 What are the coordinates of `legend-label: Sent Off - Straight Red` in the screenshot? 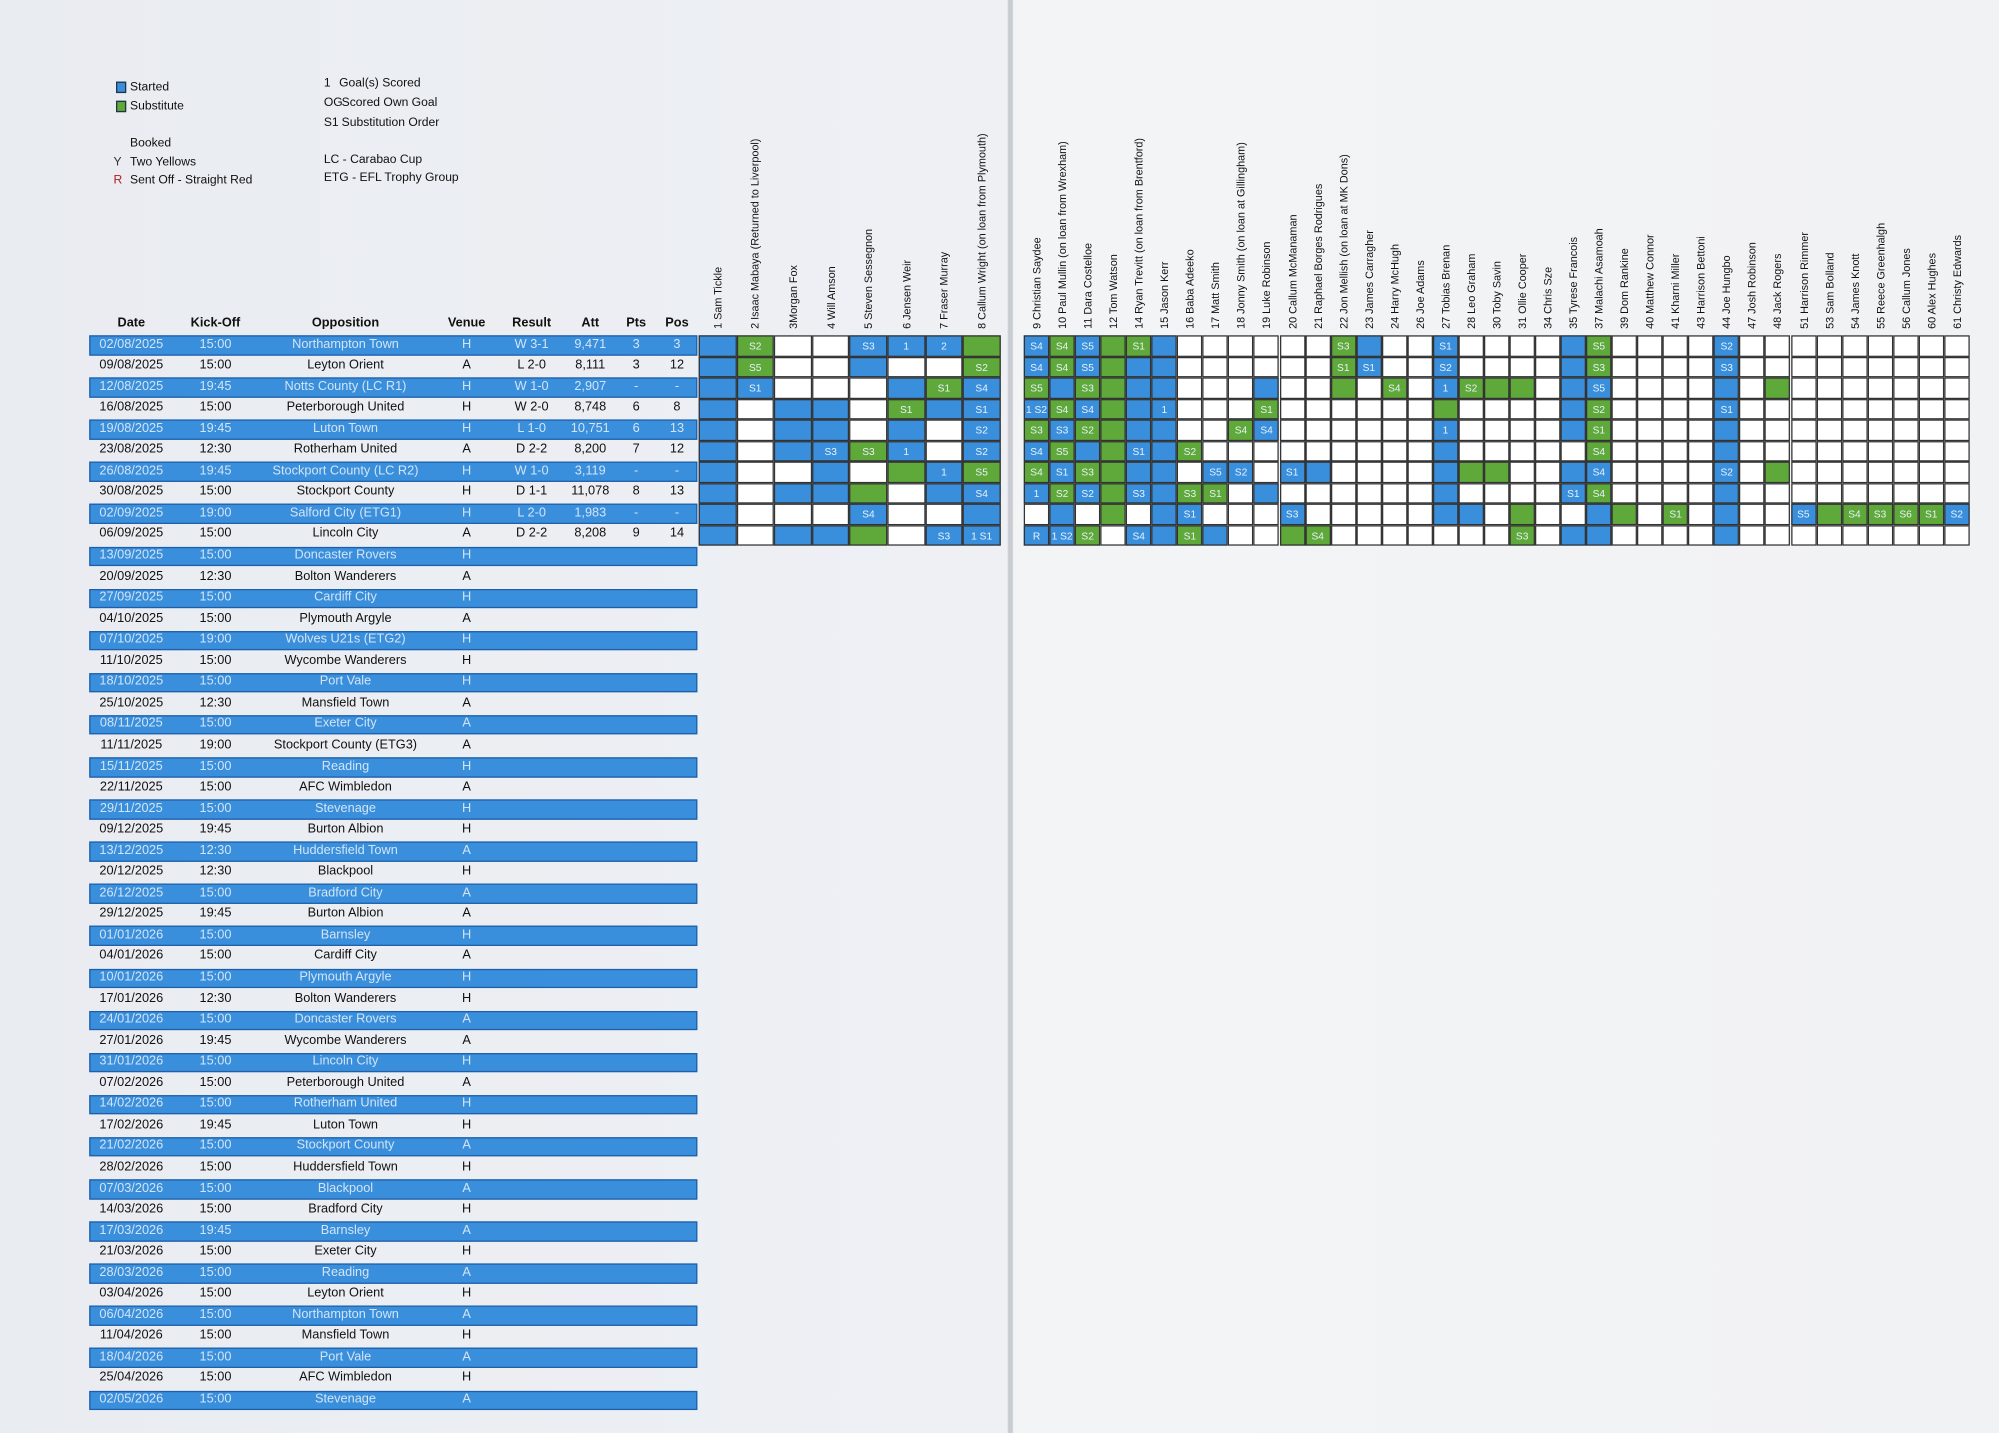 It's located at (191, 180).